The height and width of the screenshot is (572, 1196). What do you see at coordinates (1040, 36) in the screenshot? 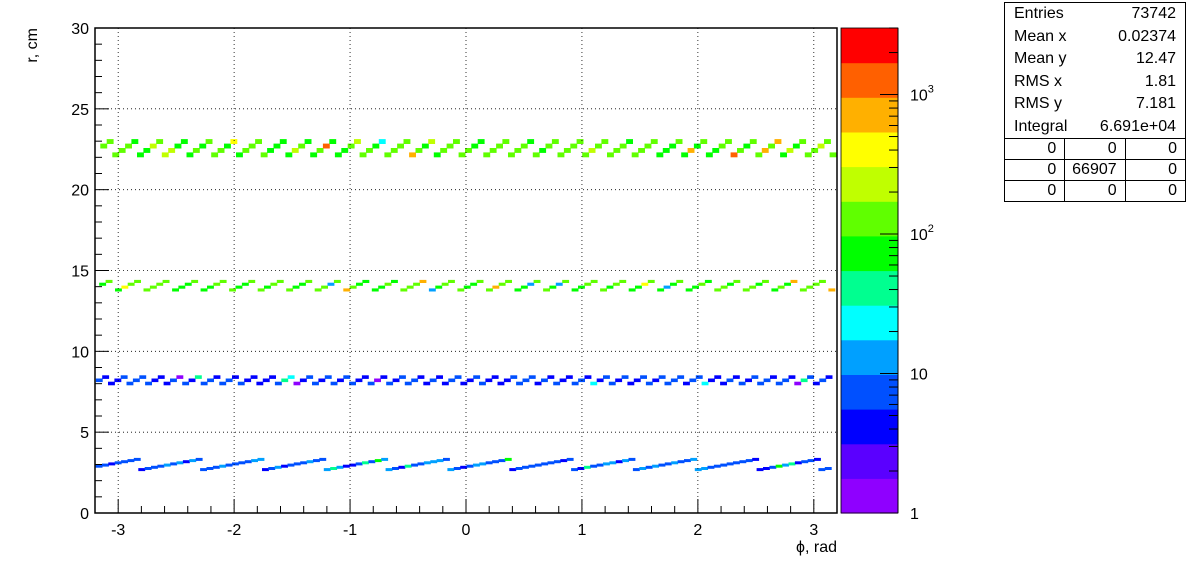
I see `stats-label: Mean x` at bounding box center [1040, 36].